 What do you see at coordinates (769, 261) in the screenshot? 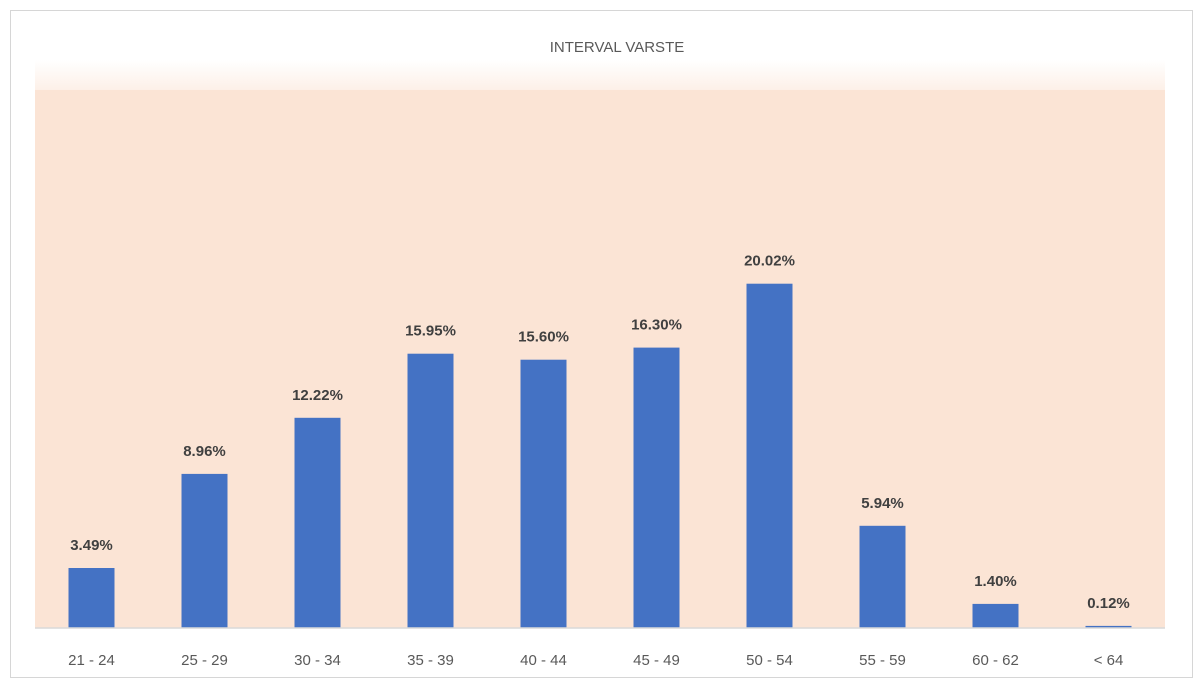
I see `data-label: 20.02%` at bounding box center [769, 261].